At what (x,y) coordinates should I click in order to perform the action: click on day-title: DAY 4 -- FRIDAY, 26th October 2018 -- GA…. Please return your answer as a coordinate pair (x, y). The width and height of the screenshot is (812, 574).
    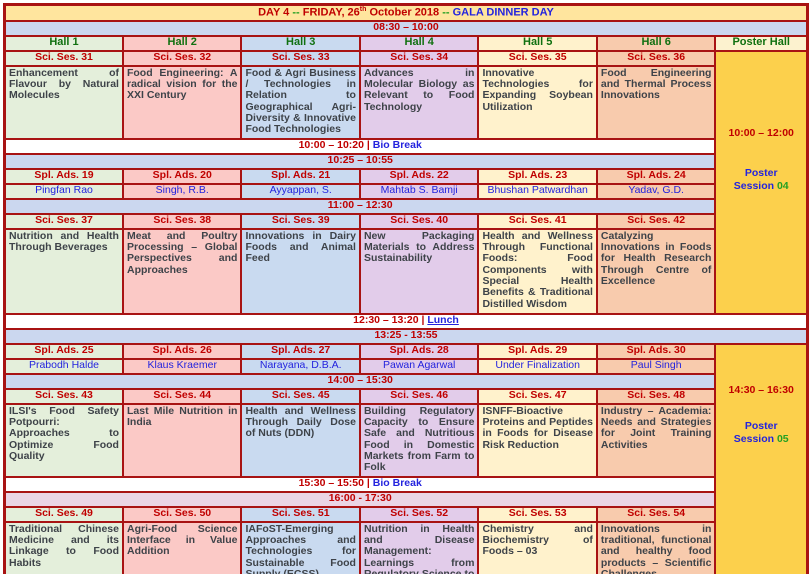
    Looking at the image, I should click on (406, 12).